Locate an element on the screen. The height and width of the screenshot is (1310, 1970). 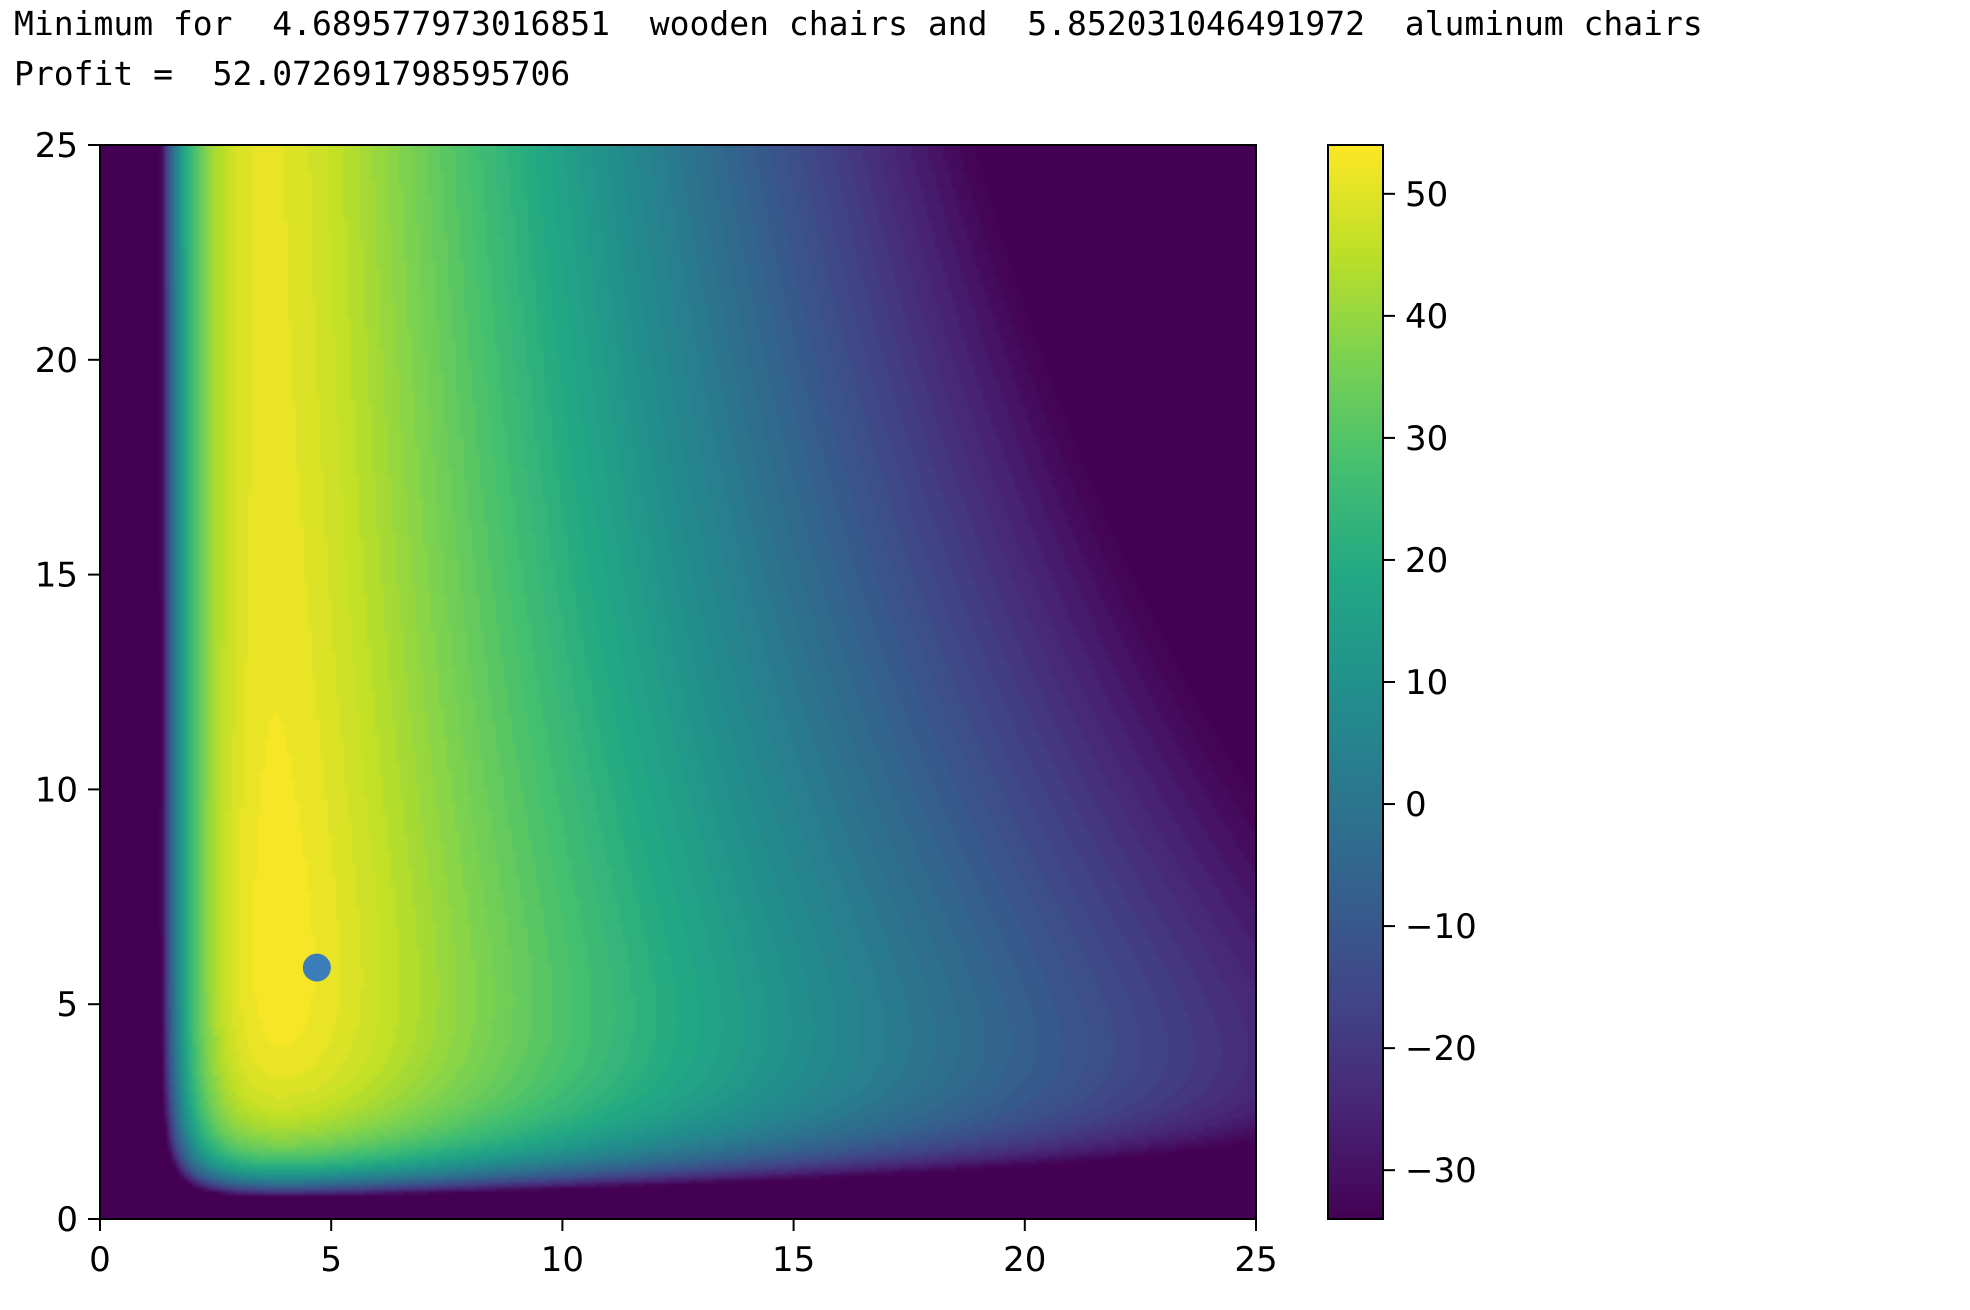
colorbar-tick-label-4: 10 is located at coordinates (1426, 683).